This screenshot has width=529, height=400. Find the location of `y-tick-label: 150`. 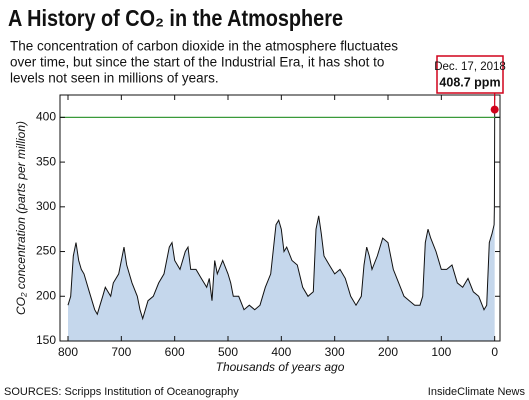

y-tick-label: 150 is located at coordinates (46, 340).